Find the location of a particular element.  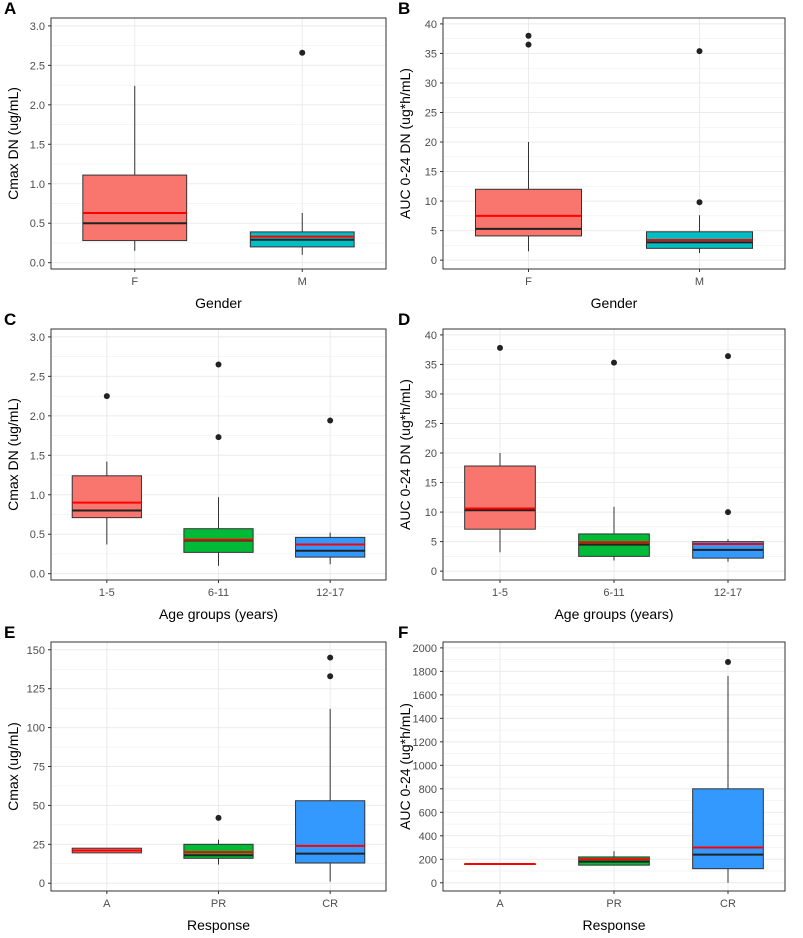

y-tick-label: 2.5 is located at coordinates (37, 66).